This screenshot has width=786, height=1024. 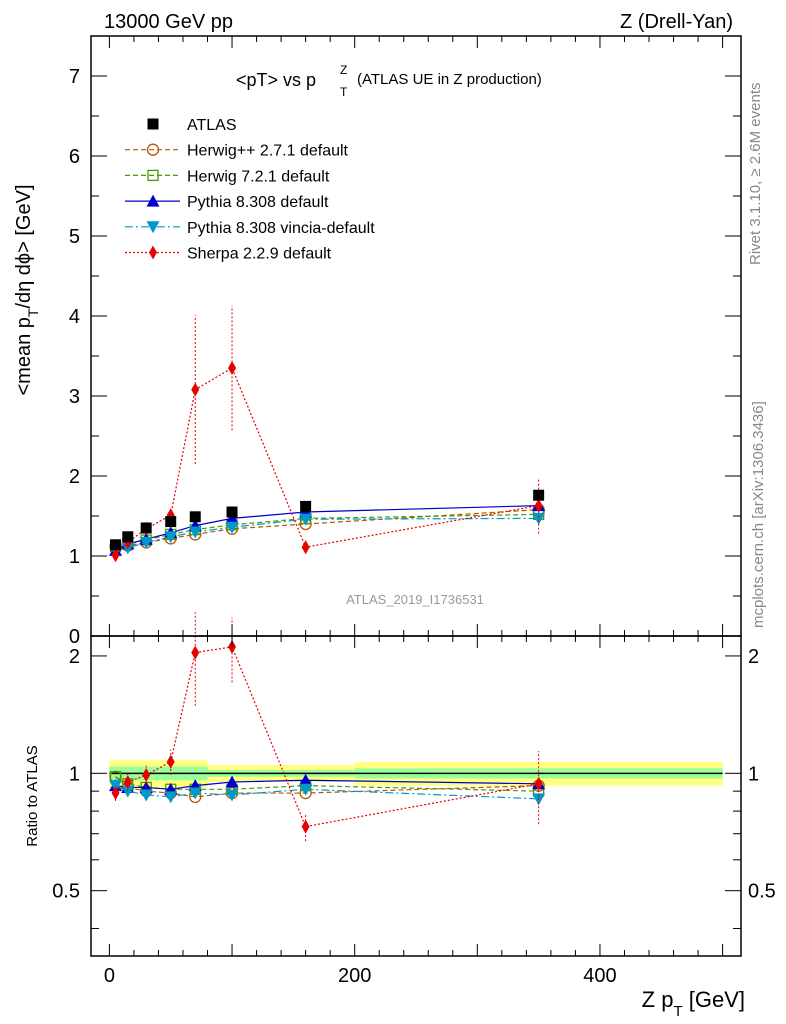 I want to click on plot-title-main: <pT> vs p, so click(x=276, y=80).